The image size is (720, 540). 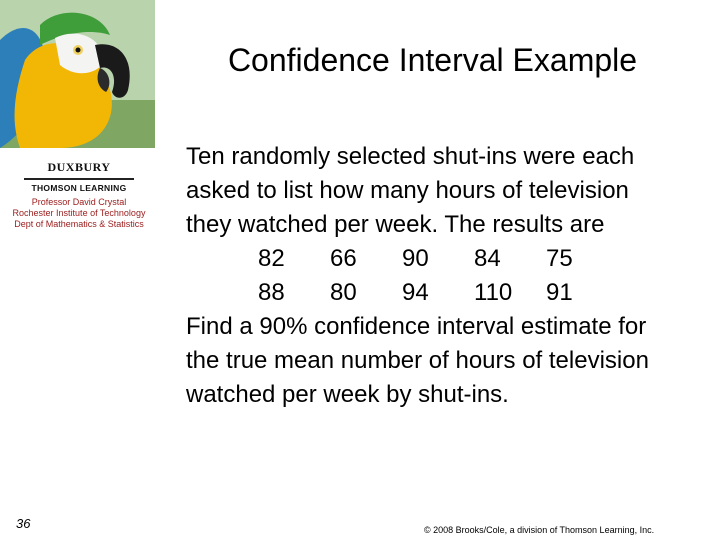 I want to click on data-value: 110, so click(x=493, y=292).